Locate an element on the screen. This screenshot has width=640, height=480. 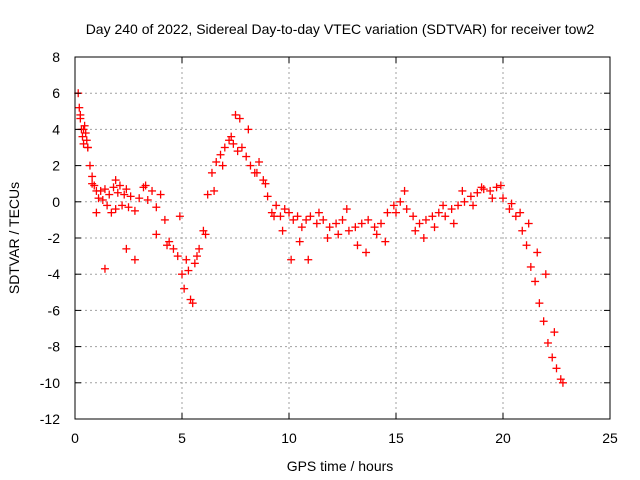
y-tick-label: -4 is located at coordinates (54, 274).